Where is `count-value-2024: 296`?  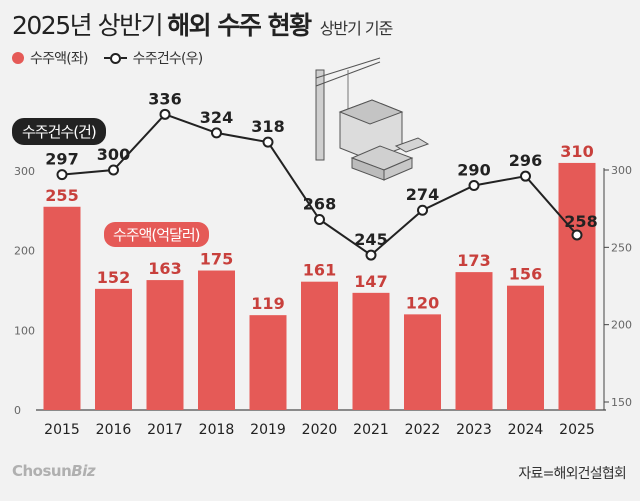 count-value-2024: 296 is located at coordinates (525, 160).